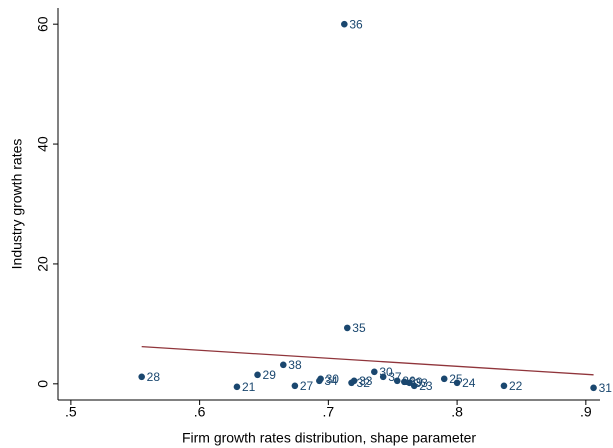 This screenshot has height=448, width=613. I want to click on y-tick-label: 20, so click(43, 264).